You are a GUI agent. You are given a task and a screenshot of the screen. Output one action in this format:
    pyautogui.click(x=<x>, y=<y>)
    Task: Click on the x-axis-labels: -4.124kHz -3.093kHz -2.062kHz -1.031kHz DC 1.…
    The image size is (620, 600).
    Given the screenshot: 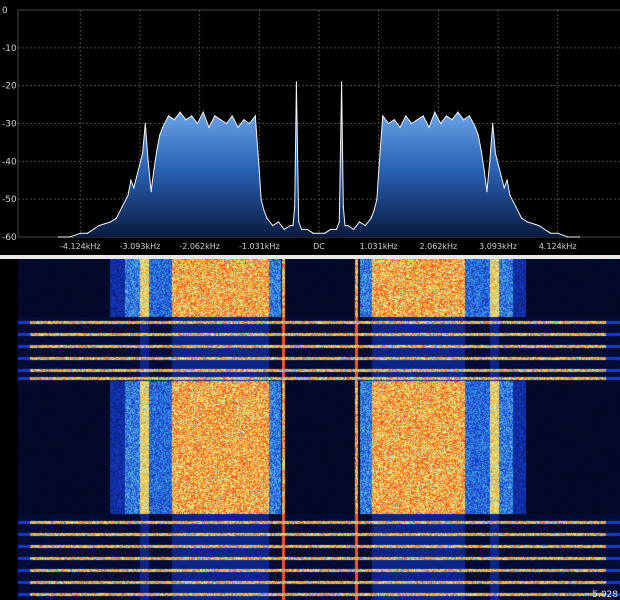 What is the action you would take?
    pyautogui.click(x=318, y=246)
    